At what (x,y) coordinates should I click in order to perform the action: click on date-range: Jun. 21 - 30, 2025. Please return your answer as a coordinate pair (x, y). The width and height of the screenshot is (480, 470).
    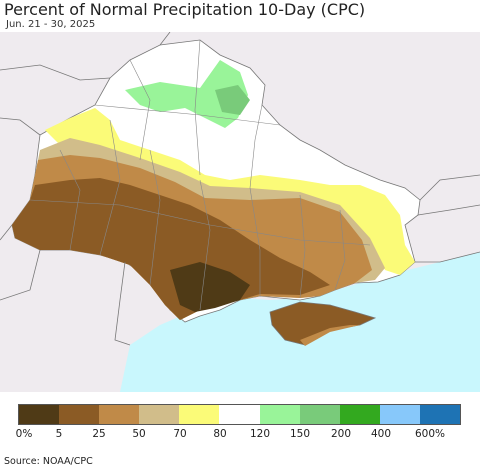
    Looking at the image, I should click on (51, 24).